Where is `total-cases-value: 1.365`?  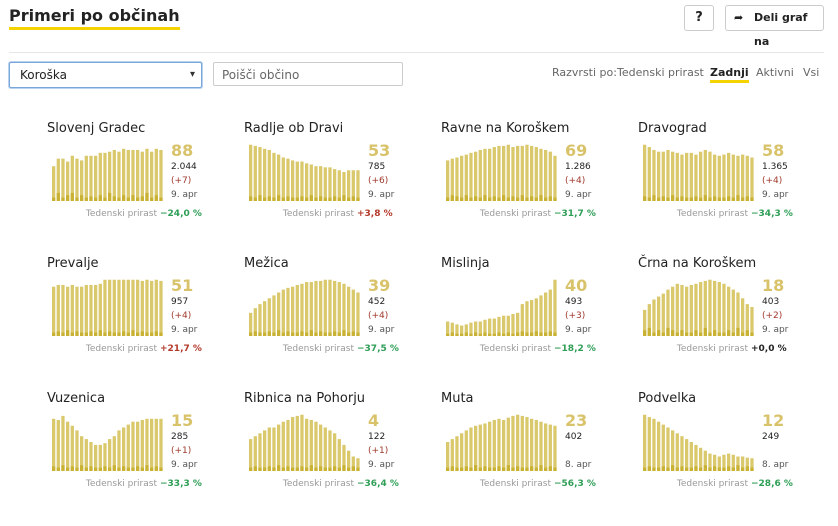
total-cases-value: 1.365 is located at coordinates (775, 167).